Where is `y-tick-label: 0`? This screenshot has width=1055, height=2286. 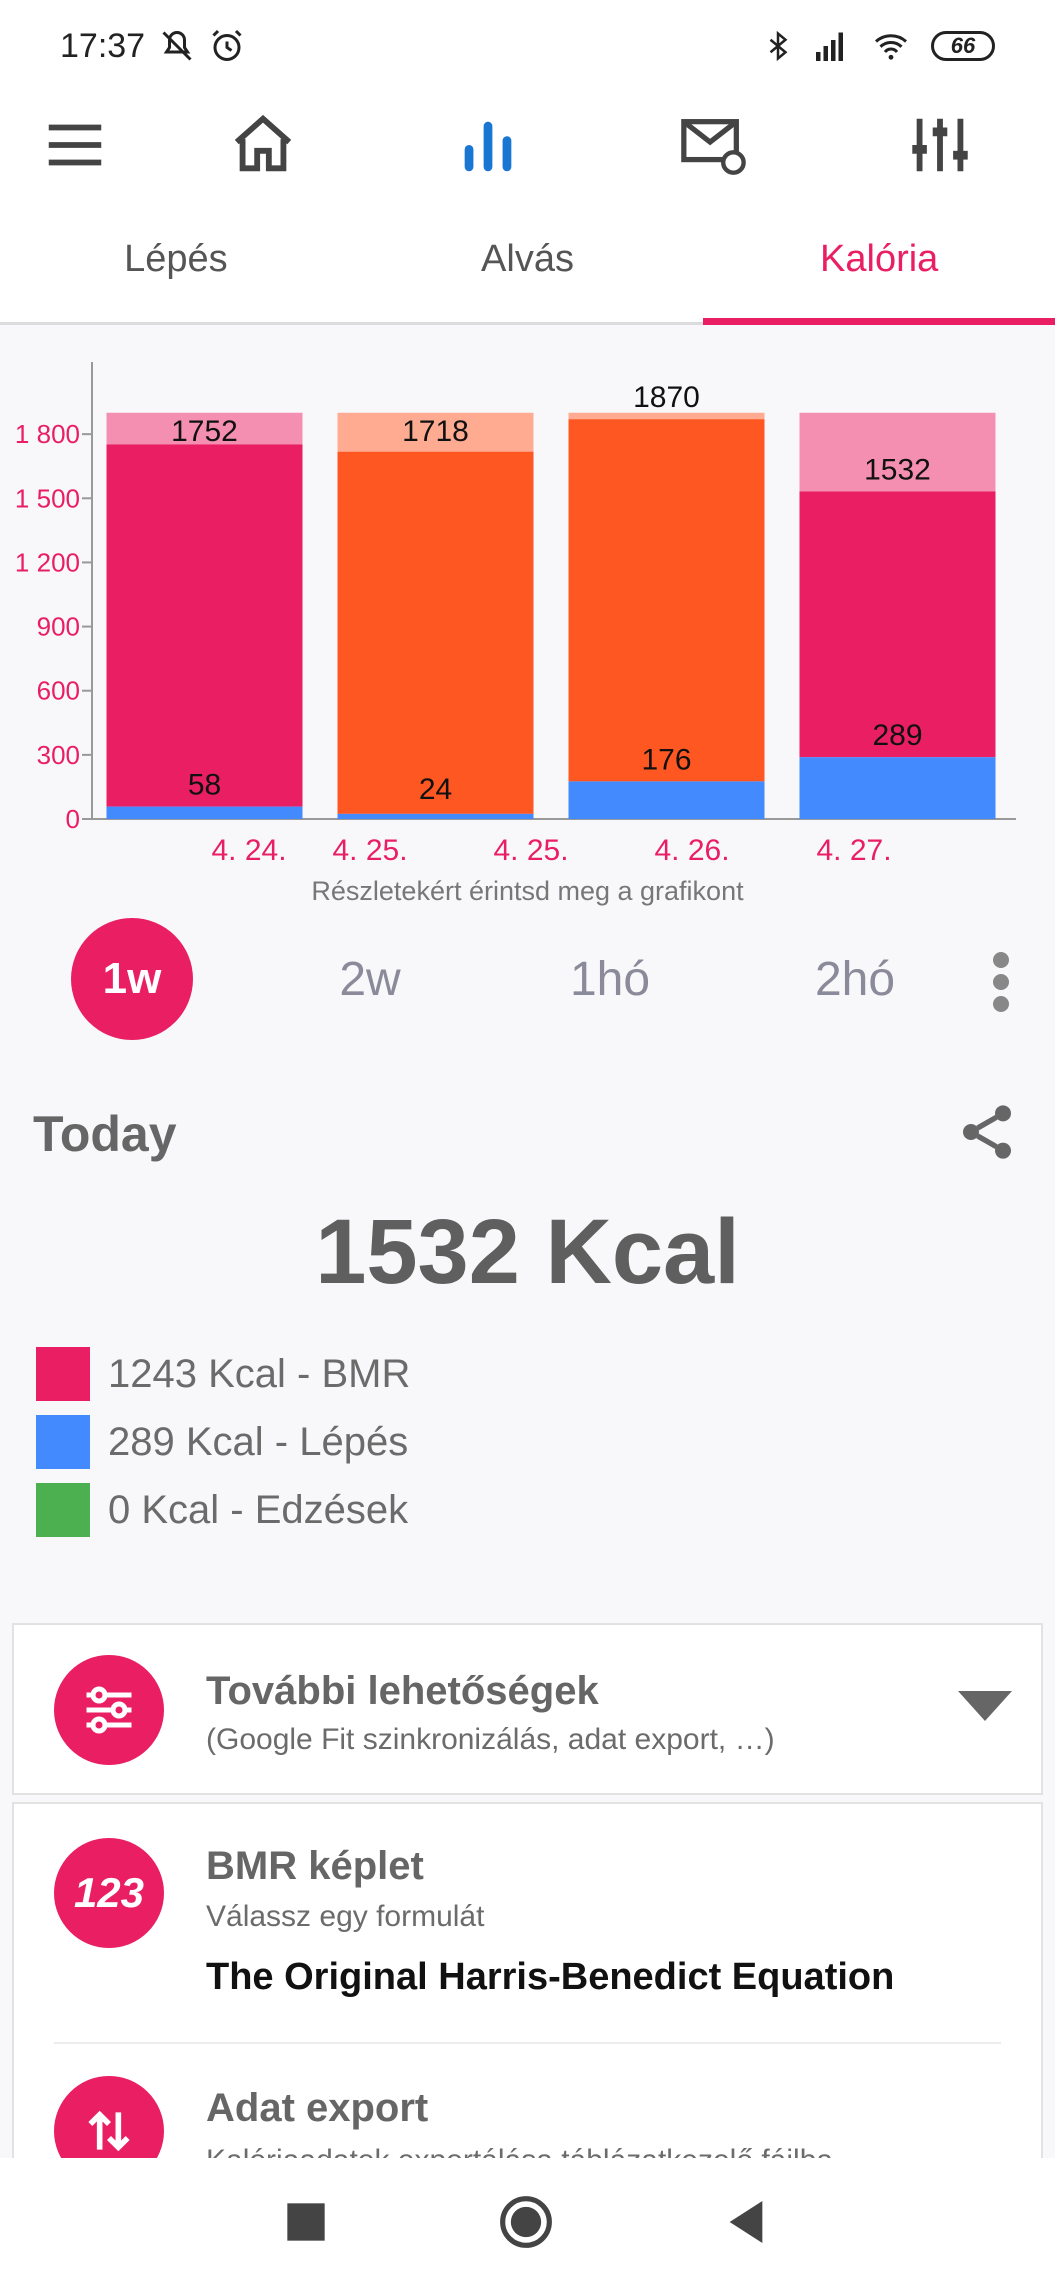
y-tick-label: 0 is located at coordinates (73, 819).